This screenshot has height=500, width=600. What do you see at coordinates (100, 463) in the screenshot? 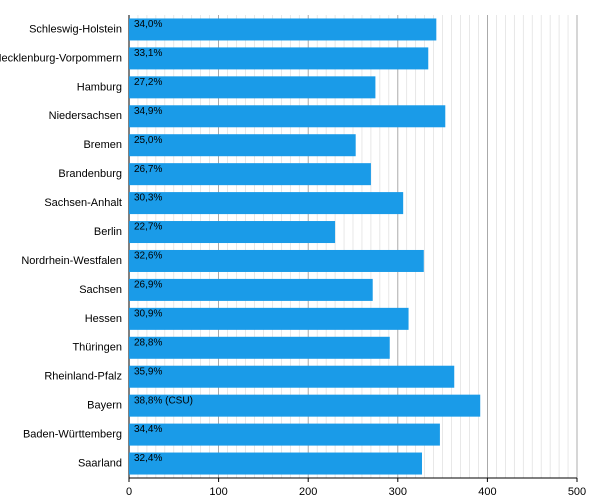
I see `y-tick-label: Saarland` at bounding box center [100, 463].